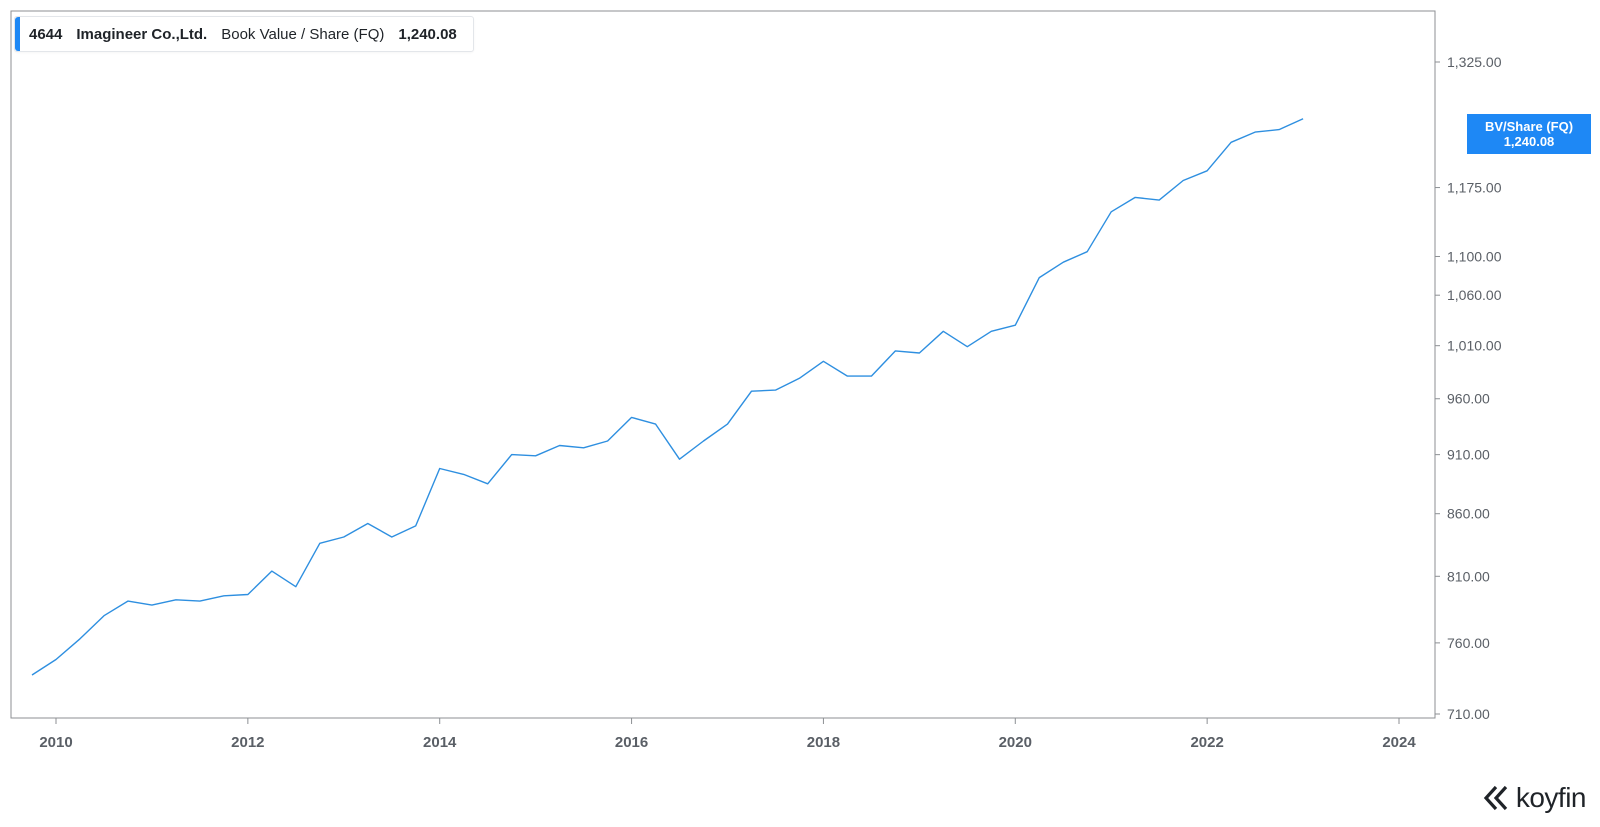  What do you see at coordinates (1399, 742) in the screenshot?
I see `x-tick-label: 2024` at bounding box center [1399, 742].